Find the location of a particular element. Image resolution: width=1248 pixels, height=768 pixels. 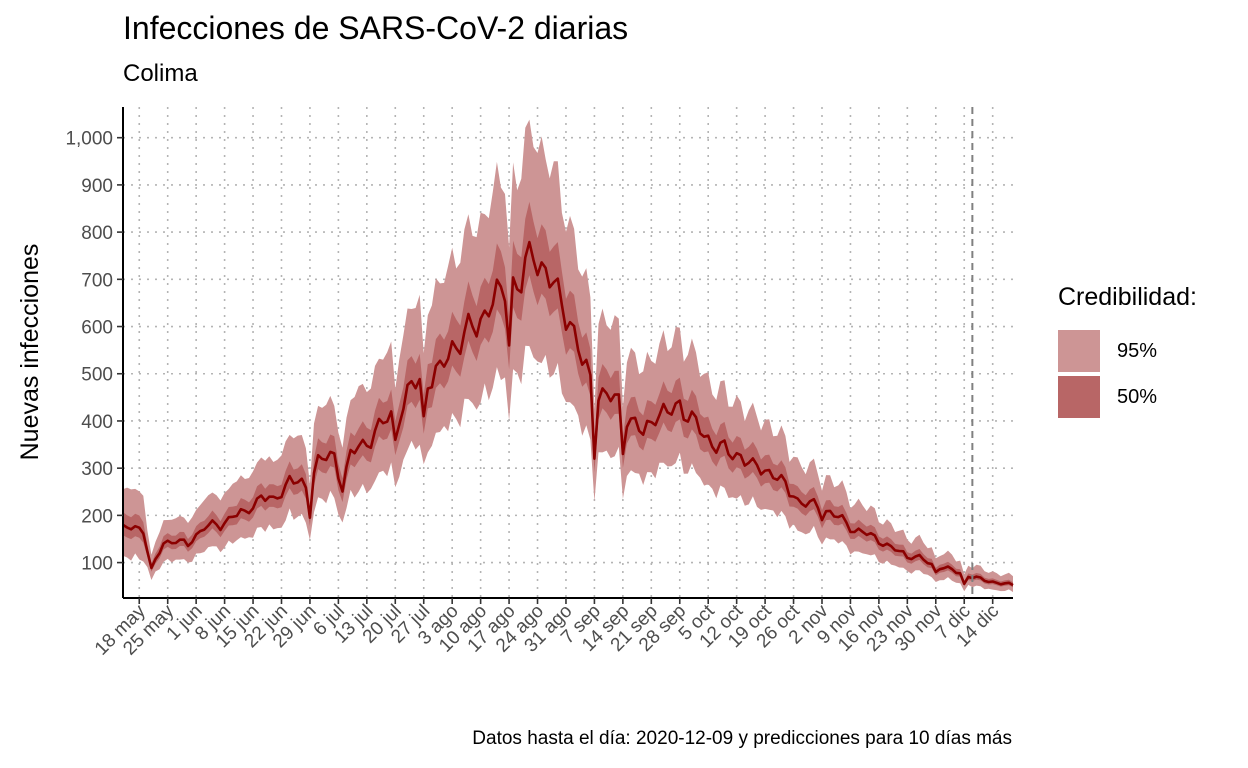

legend-item-95: 95% is located at coordinates (1107, 351).